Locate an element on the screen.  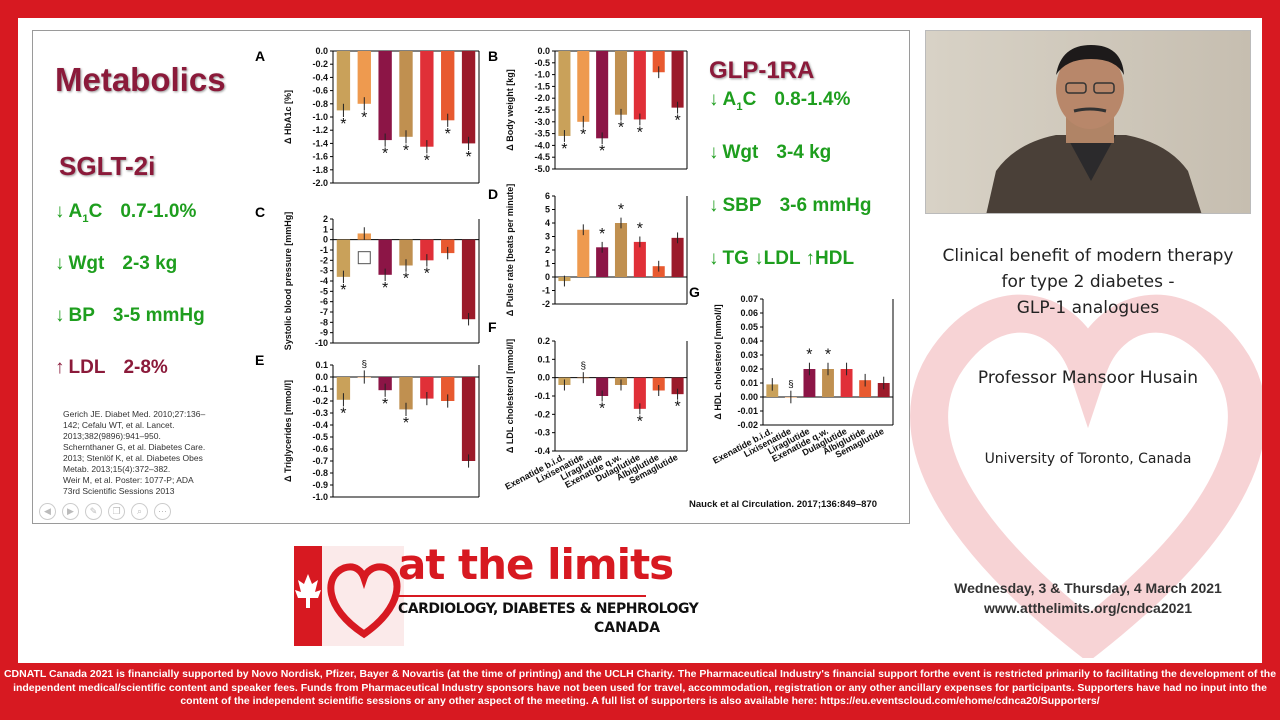
tick-label: 4 is located at coordinates (547, 223).